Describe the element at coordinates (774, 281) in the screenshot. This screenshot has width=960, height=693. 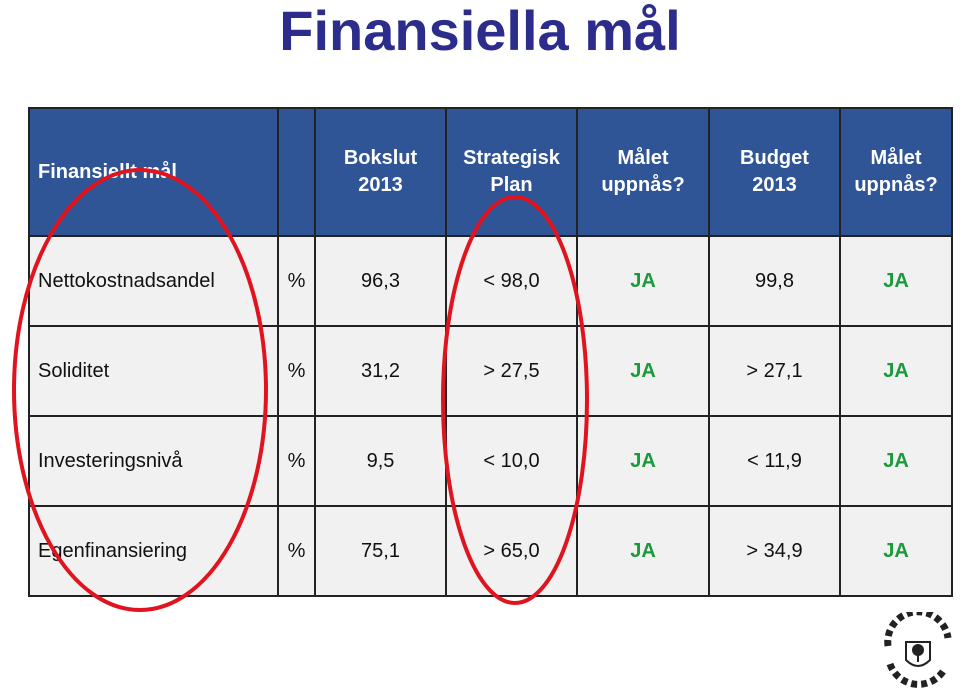
I see `row-budget: 99,8` at that location.